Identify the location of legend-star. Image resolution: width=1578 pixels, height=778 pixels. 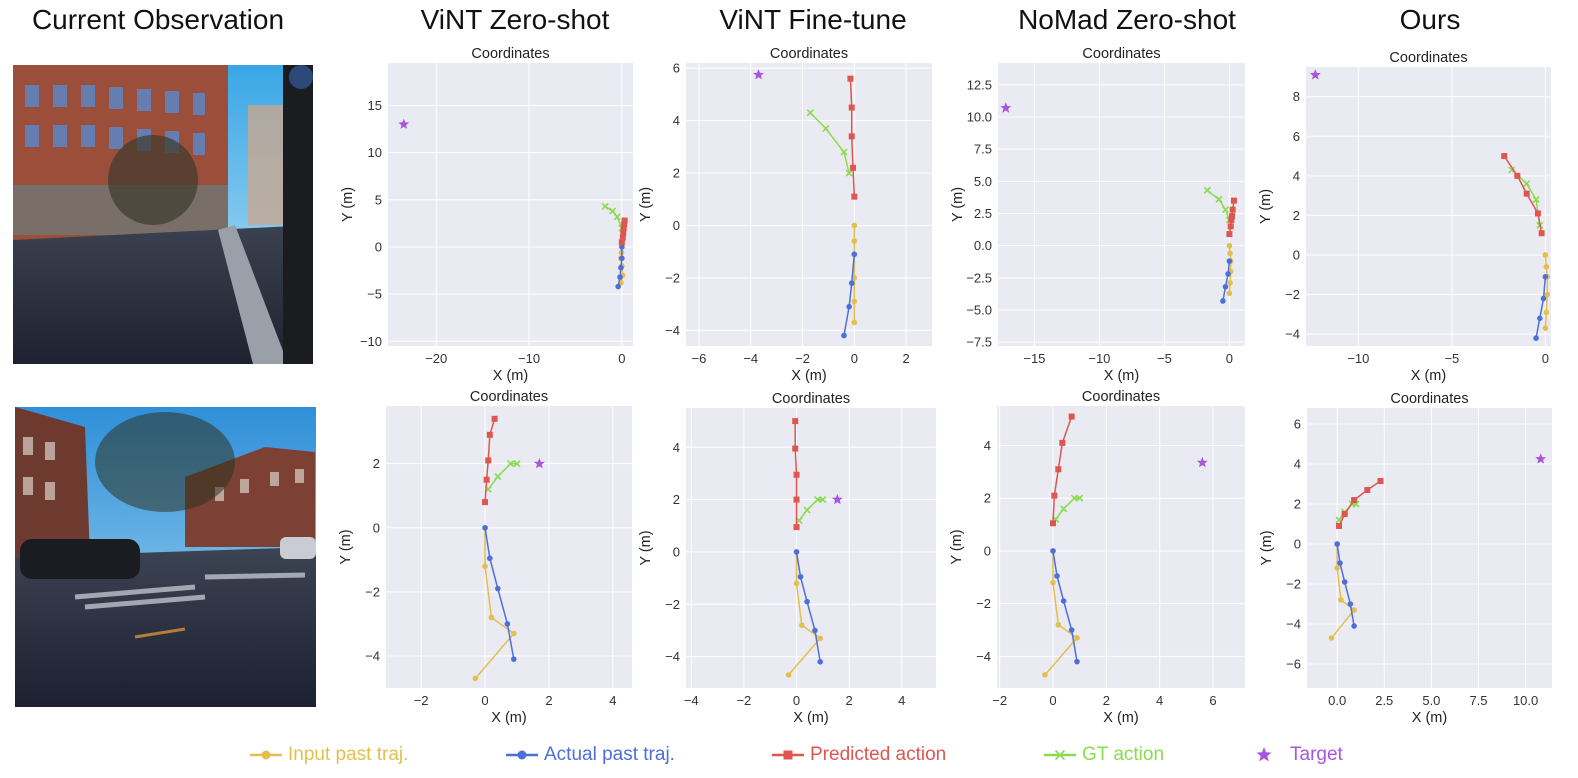
(1264, 754).